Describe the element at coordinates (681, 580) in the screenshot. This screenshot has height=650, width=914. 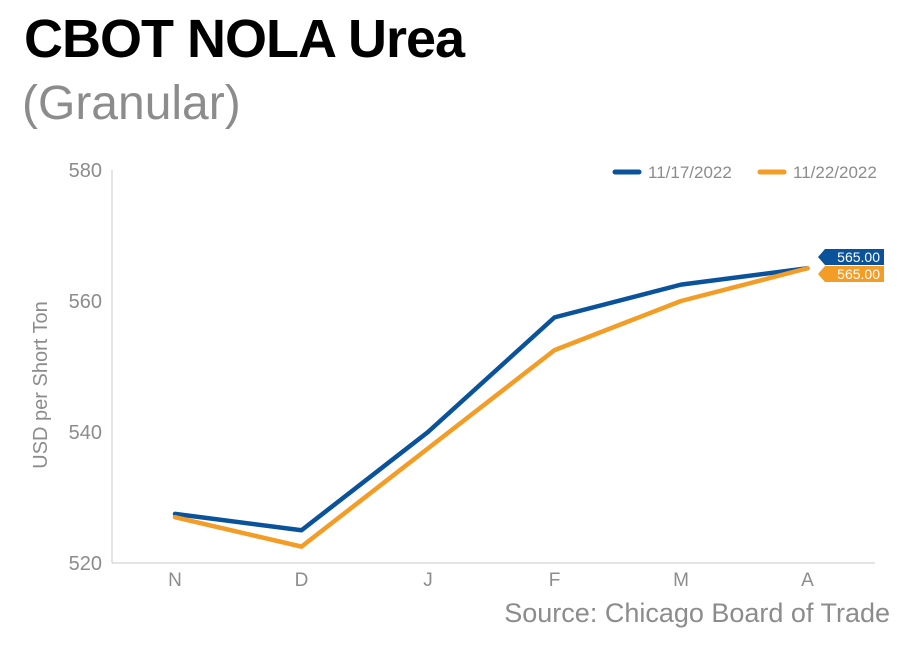
I see `x-tick-label: M` at that location.